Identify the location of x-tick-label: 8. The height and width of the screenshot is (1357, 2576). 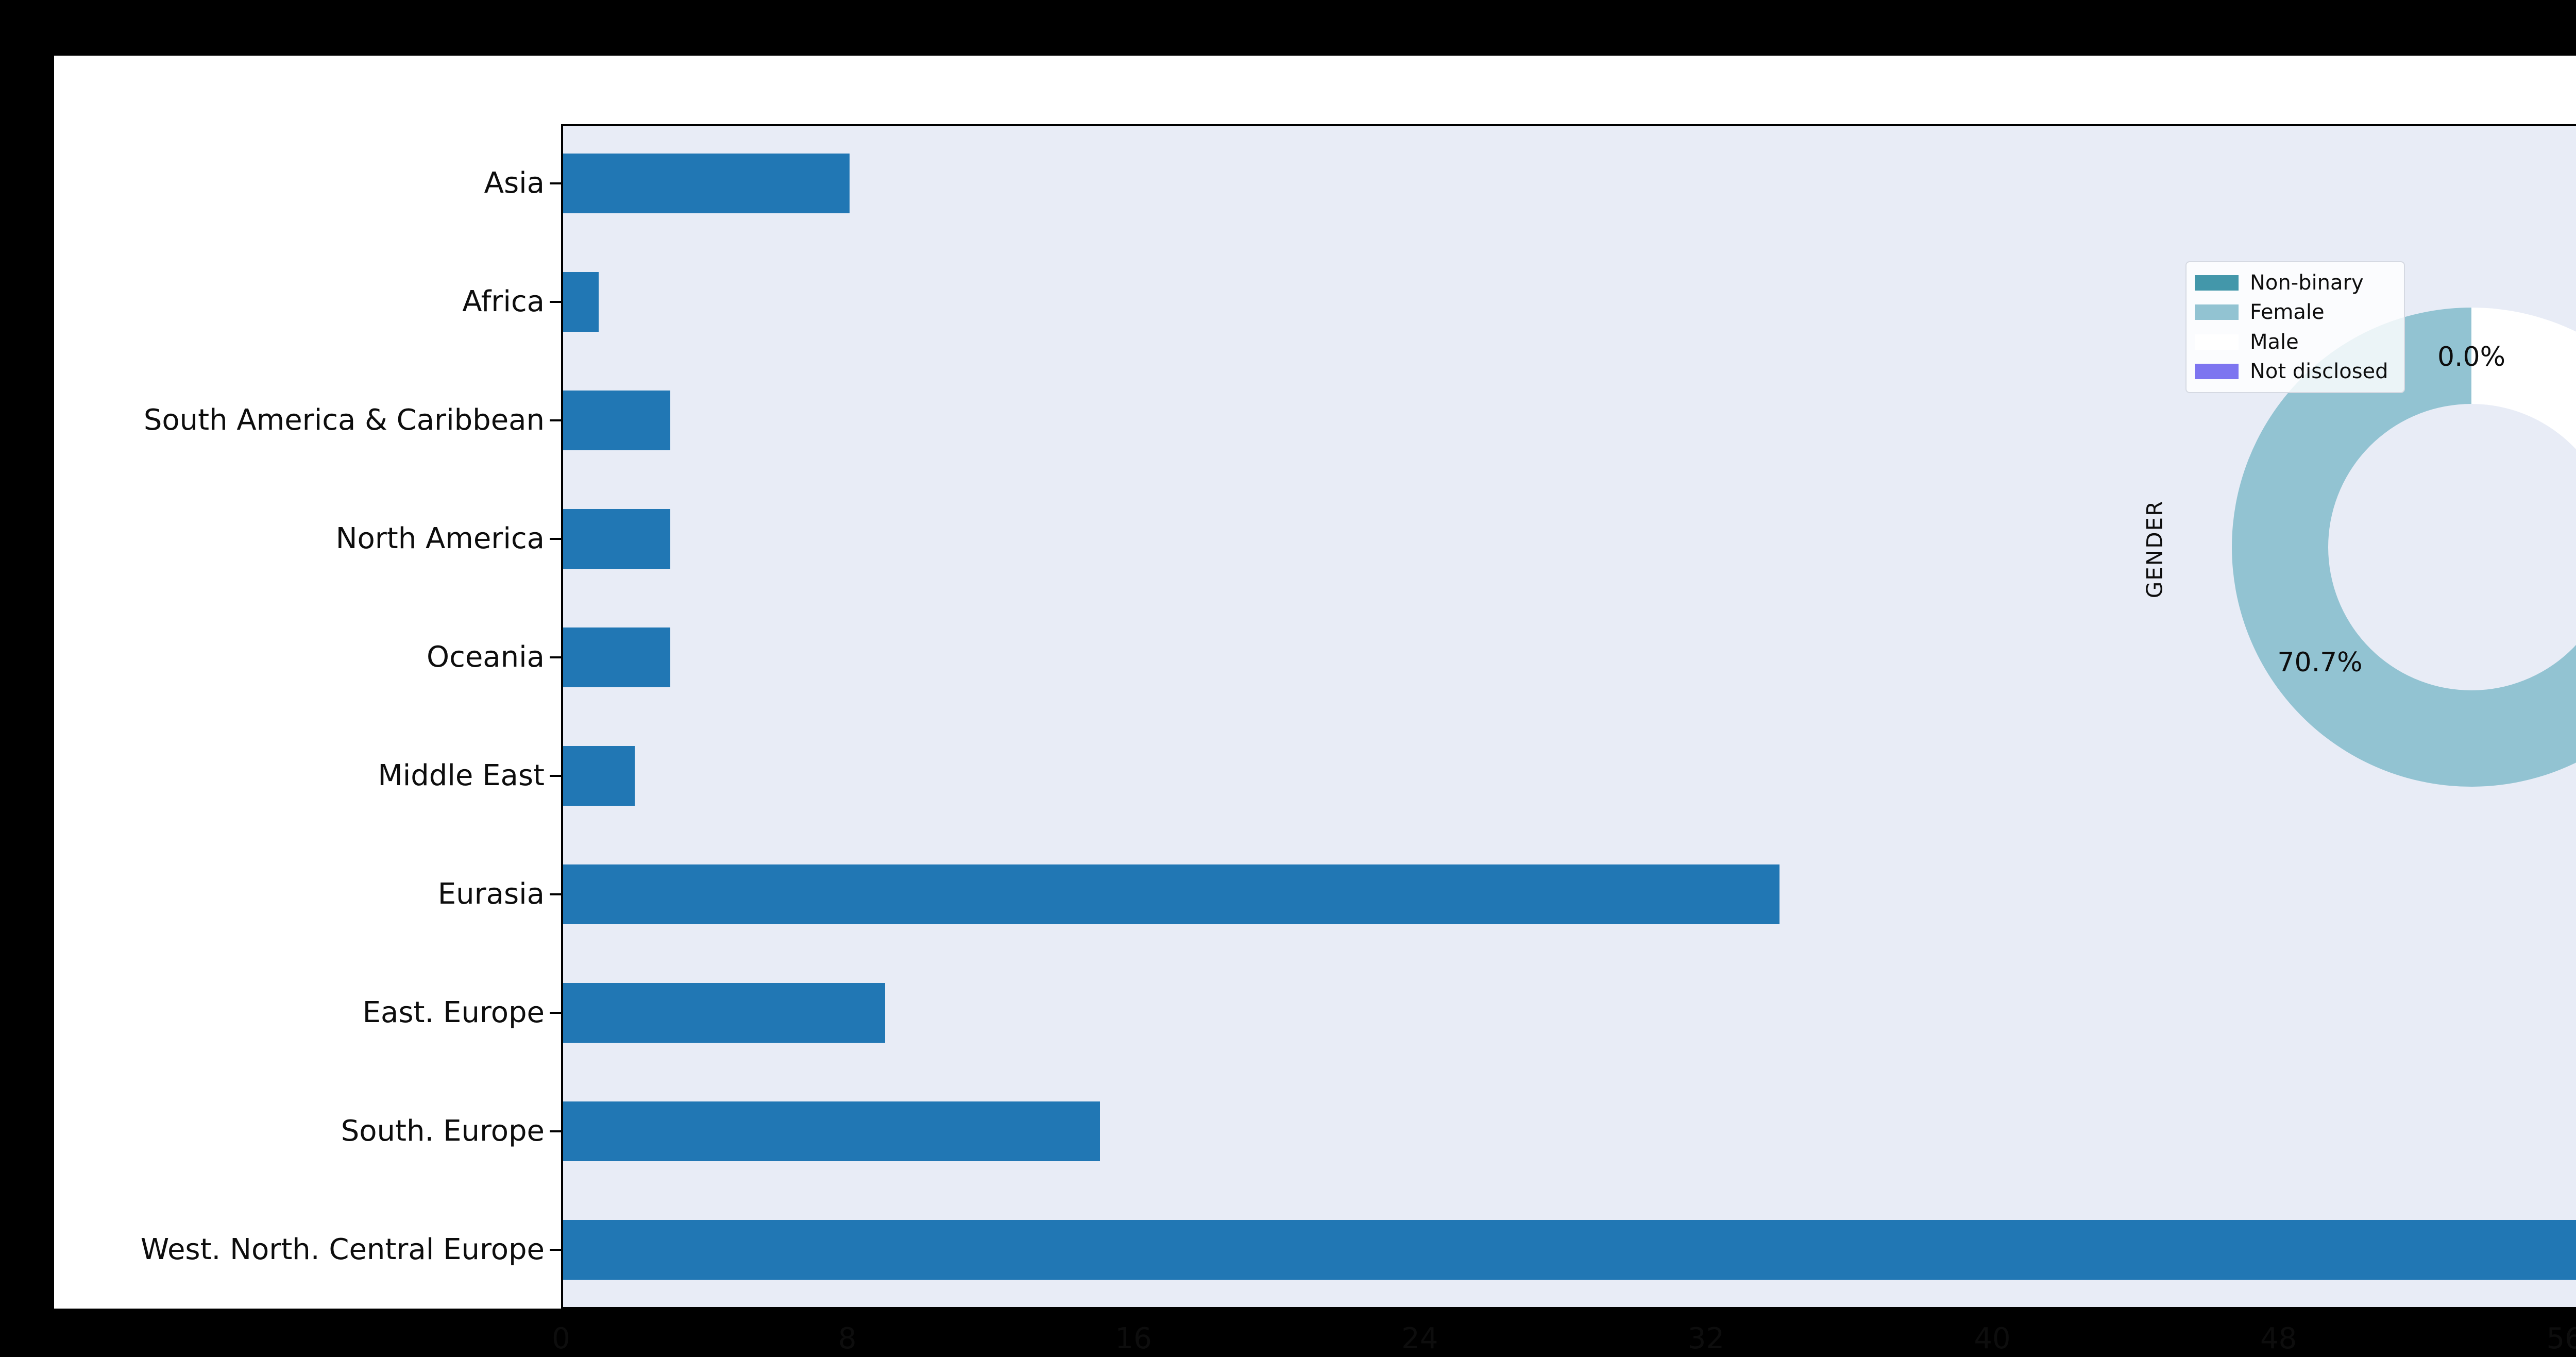
(847, 1338).